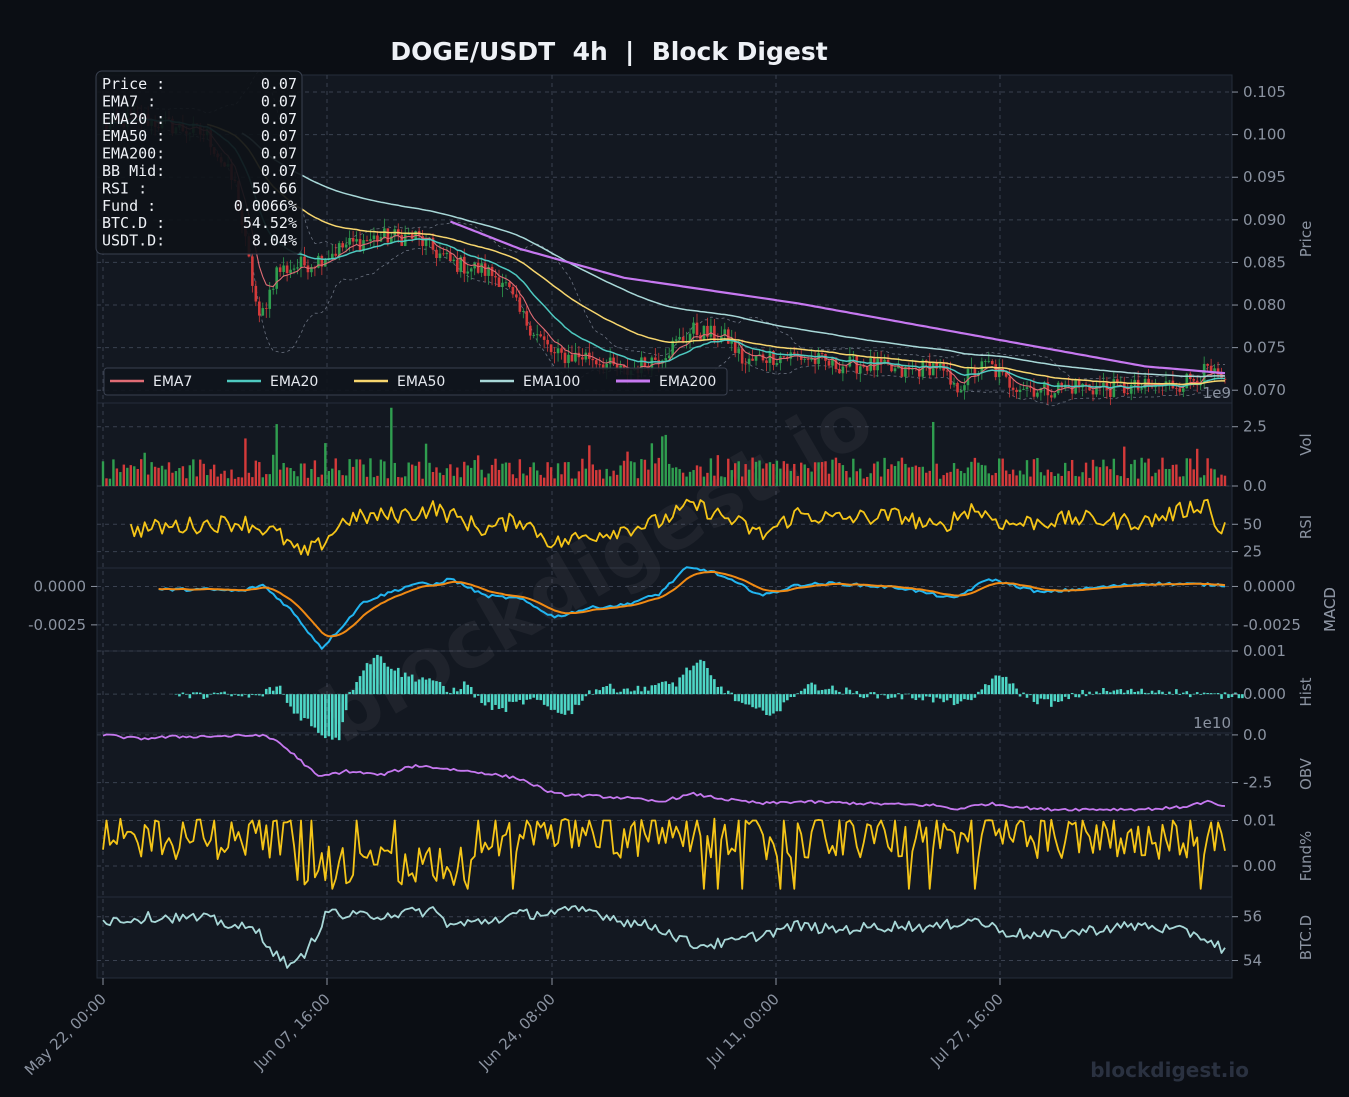 This screenshot has width=1349, height=1097. What do you see at coordinates (1306, 856) in the screenshot?
I see `y-axis-label-fund: Fund%` at bounding box center [1306, 856].